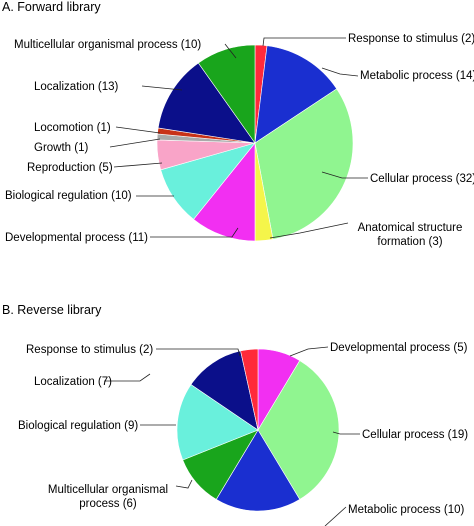 The height and width of the screenshot is (526, 474). I want to click on label-anatomical-structure-formation: Anatomical structure formation (3), so click(410, 235).